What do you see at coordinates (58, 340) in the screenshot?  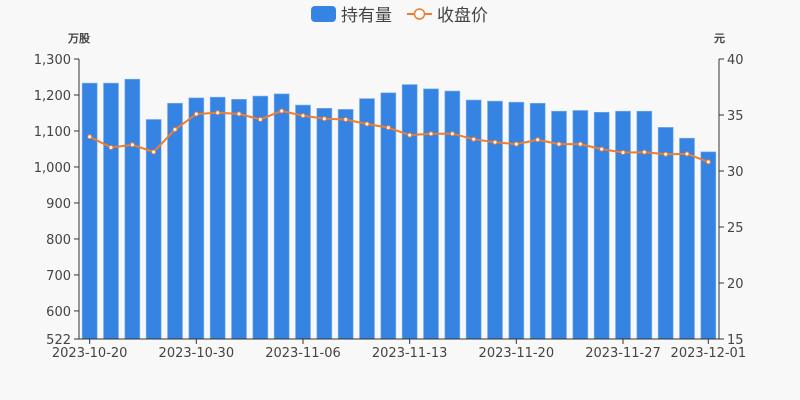 I see `left-tick-label: 522` at bounding box center [58, 340].